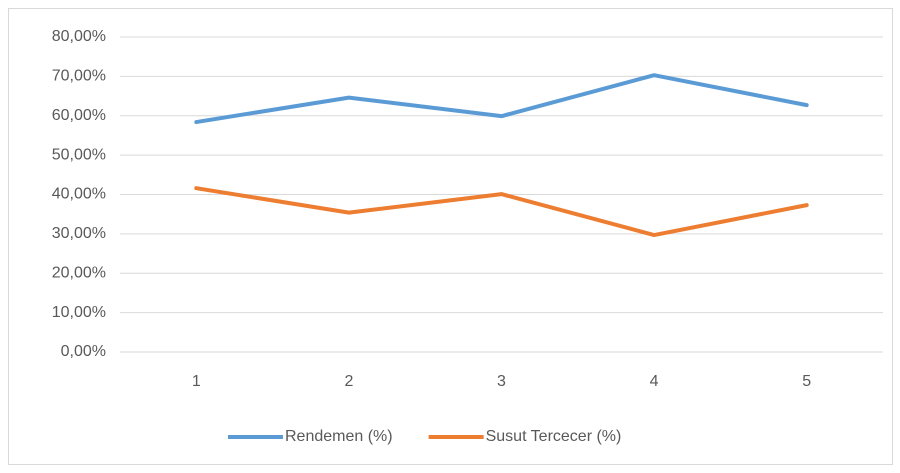 The height and width of the screenshot is (473, 900). Describe the element at coordinates (806, 381) in the screenshot. I see `x-tick-label: 5` at that location.